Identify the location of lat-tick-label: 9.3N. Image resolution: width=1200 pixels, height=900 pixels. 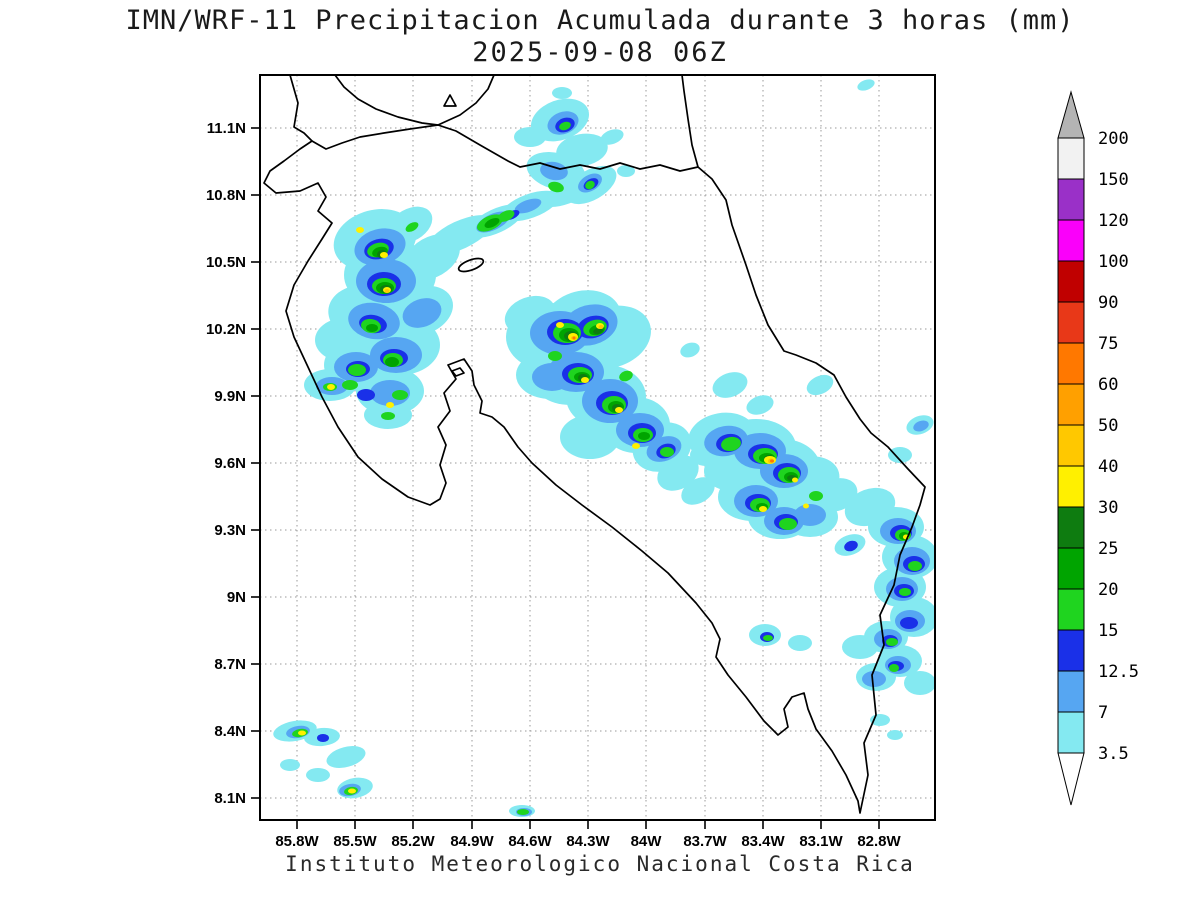
(230, 530).